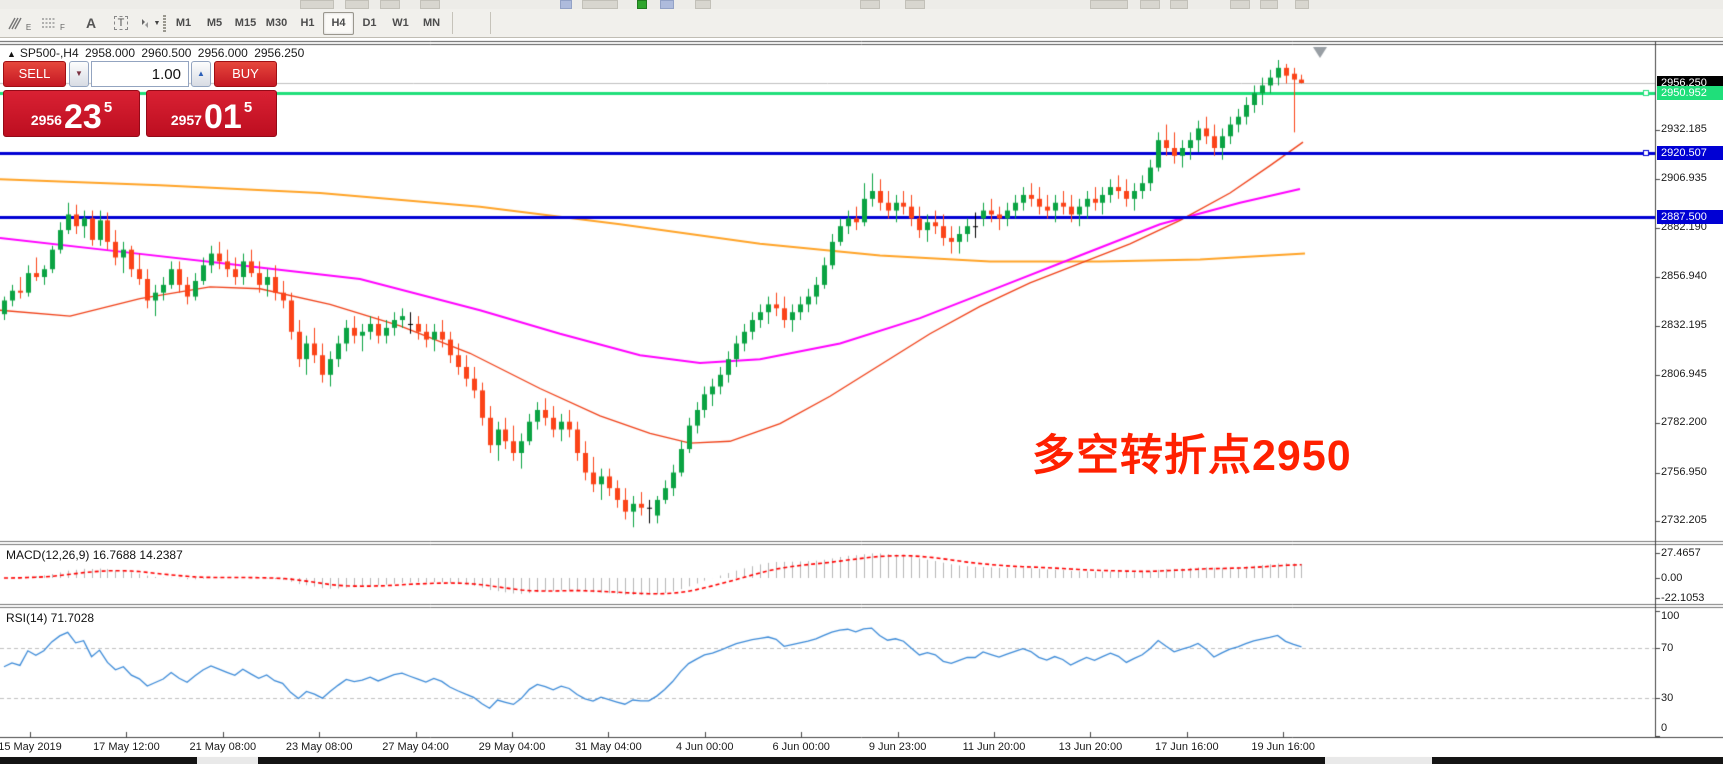 The width and height of the screenshot is (1723, 764). Describe the element at coordinates (1090, 747) in the screenshot. I see `time-tick-label: 13 Jun 20:00` at that location.